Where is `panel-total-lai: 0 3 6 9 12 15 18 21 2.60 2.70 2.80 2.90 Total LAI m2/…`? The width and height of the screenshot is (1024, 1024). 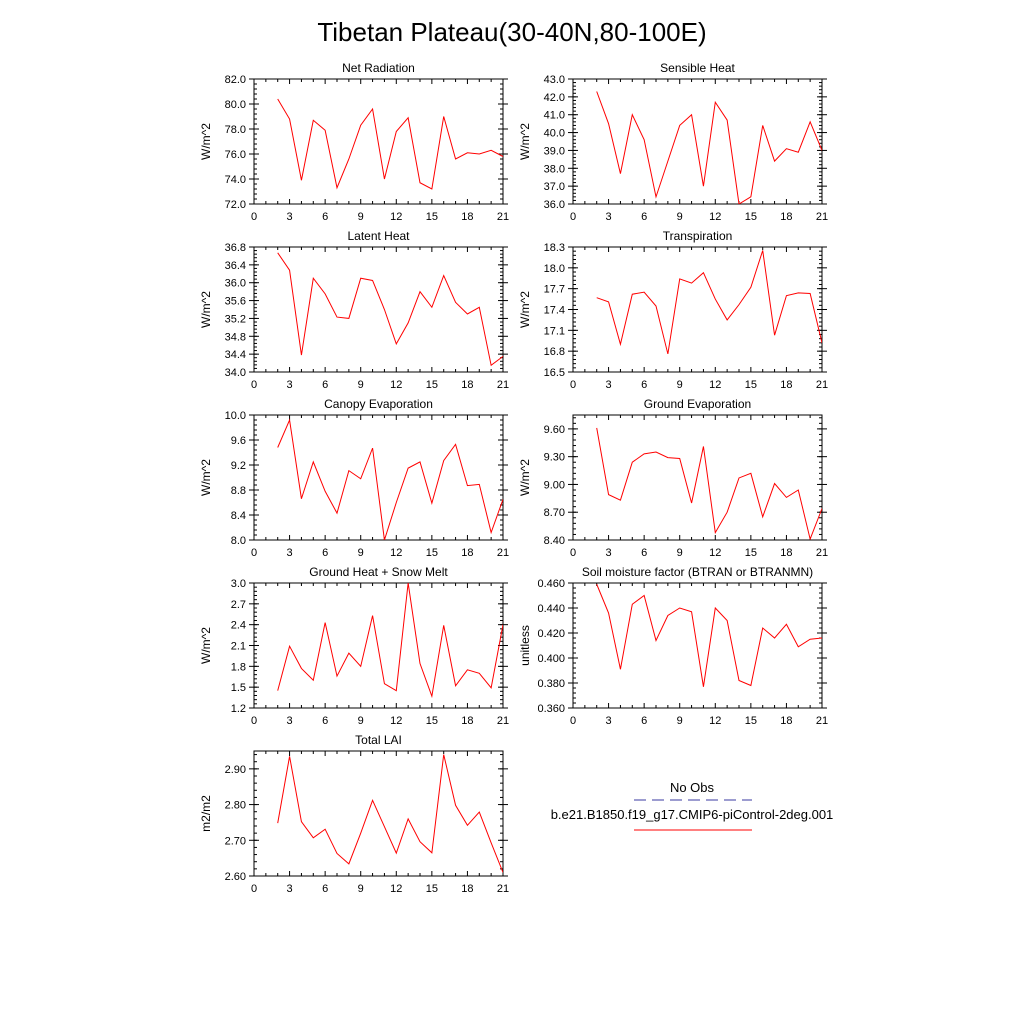
panel-total-lai: 0 3 6 9 12 15 18 21 2.60 2.70 2.80 2.90 Total LAI m2/… is located at coordinates (354, 814).